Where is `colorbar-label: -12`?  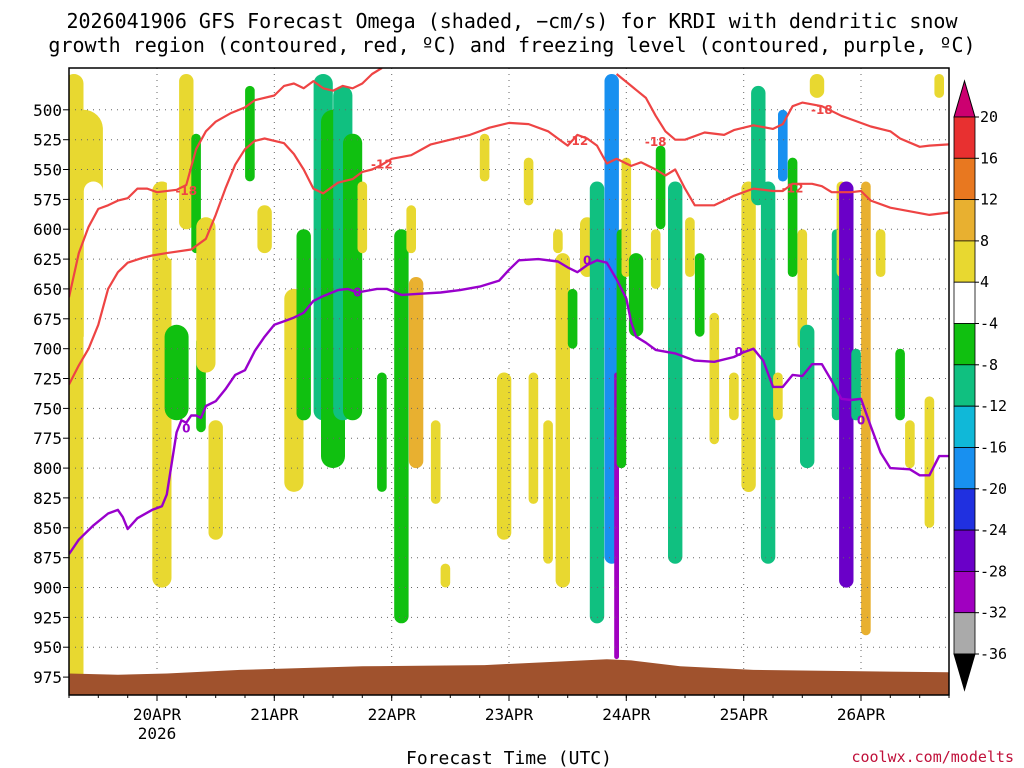
colorbar-label: -12 is located at coordinates (993, 406).